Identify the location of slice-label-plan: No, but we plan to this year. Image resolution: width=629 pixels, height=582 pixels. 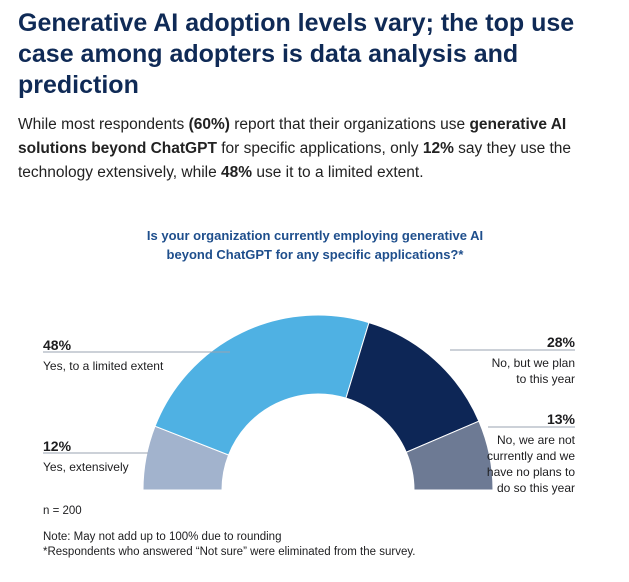
(533, 371).